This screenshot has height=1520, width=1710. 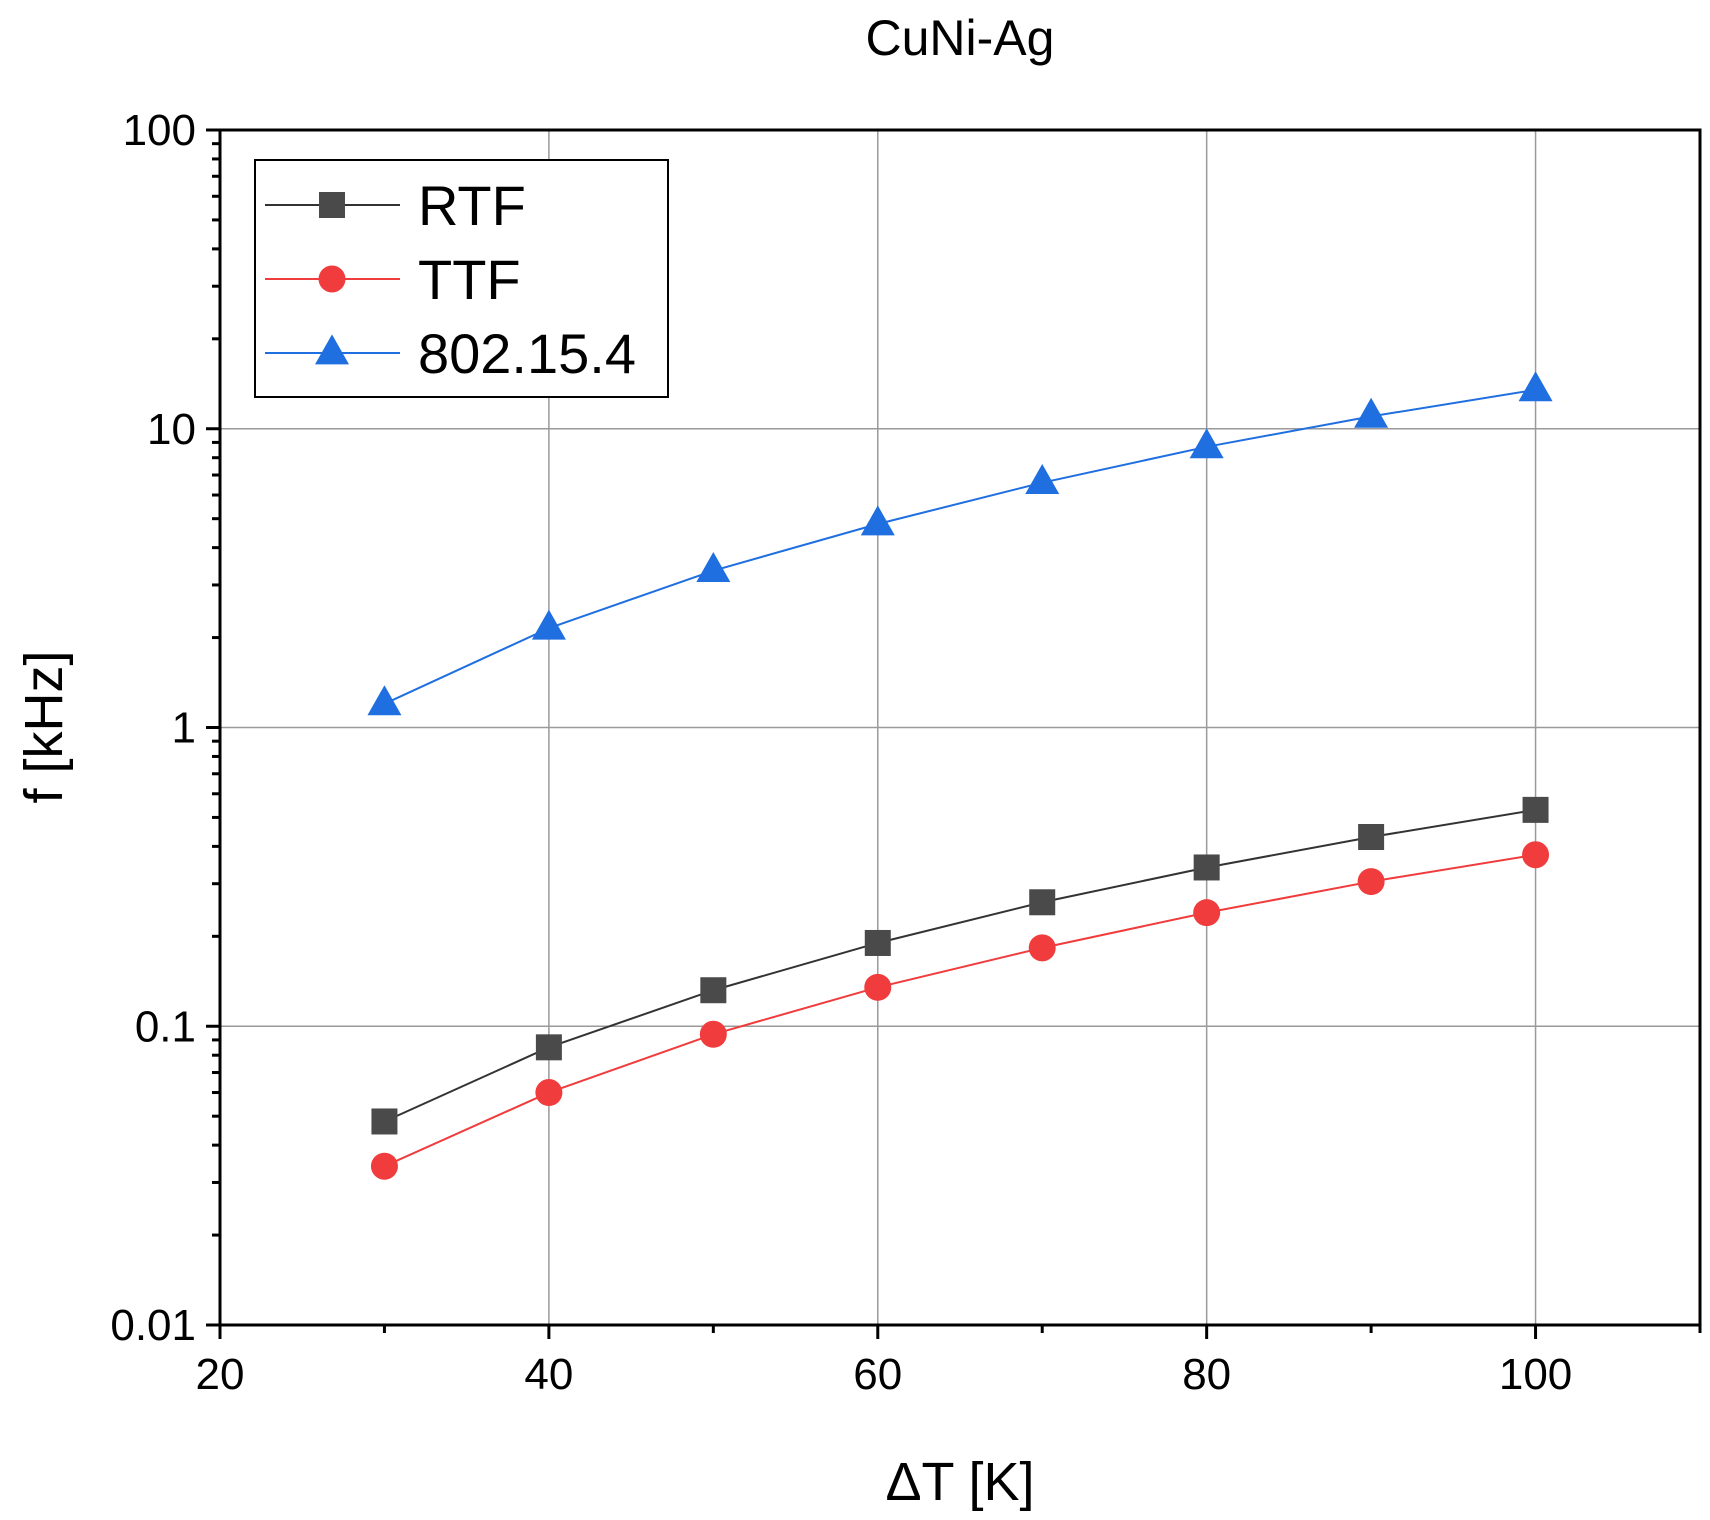 What do you see at coordinates (959, 1482) in the screenshot?
I see `x-axis-label: ΔT [K]` at bounding box center [959, 1482].